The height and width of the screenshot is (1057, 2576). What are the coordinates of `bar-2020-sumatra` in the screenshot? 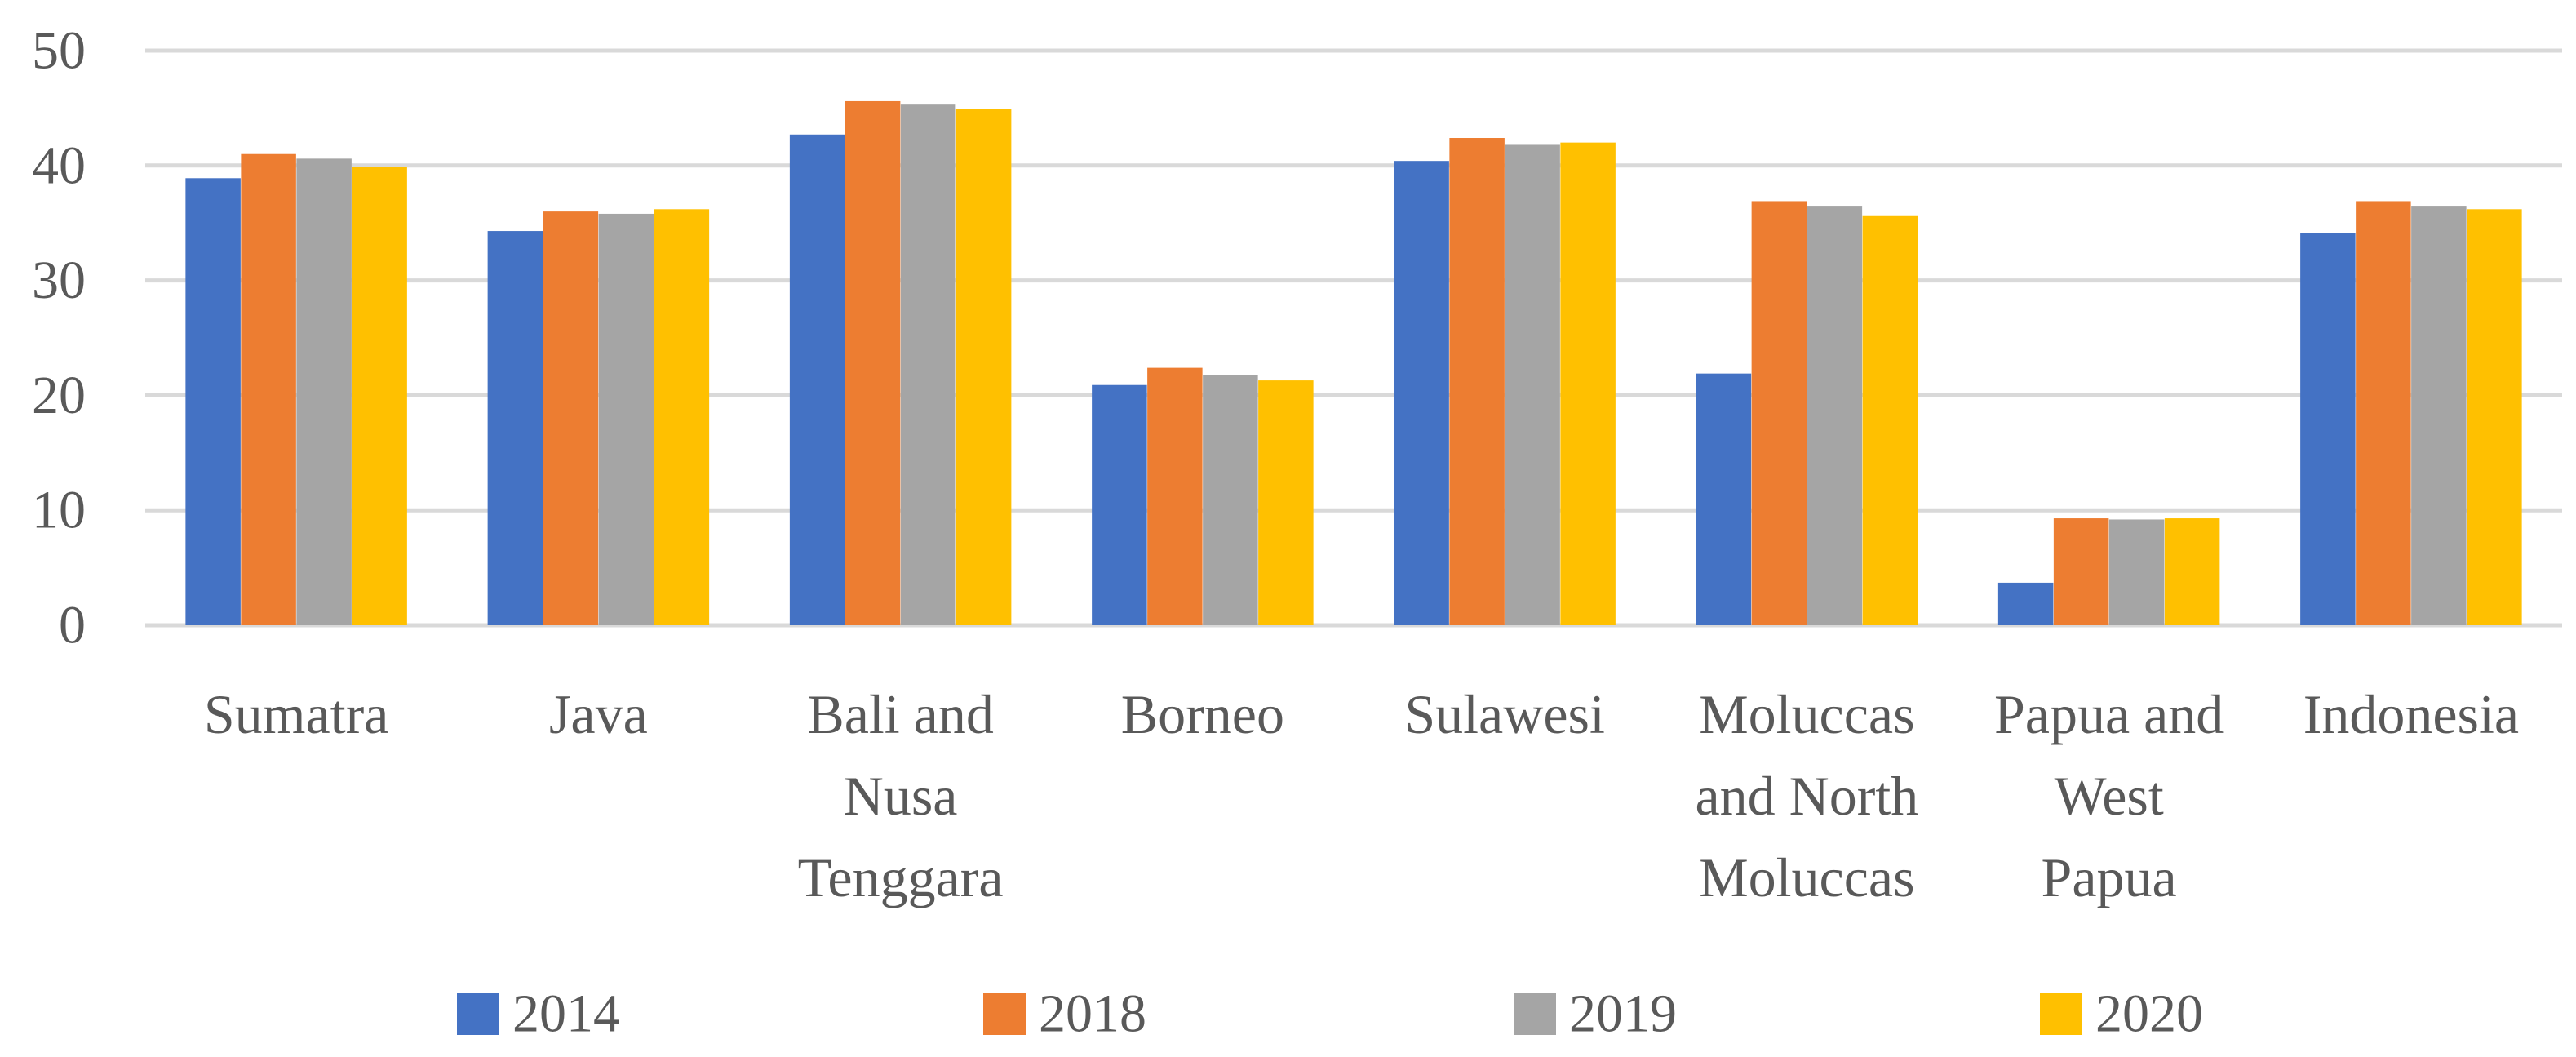 It's located at (379, 396).